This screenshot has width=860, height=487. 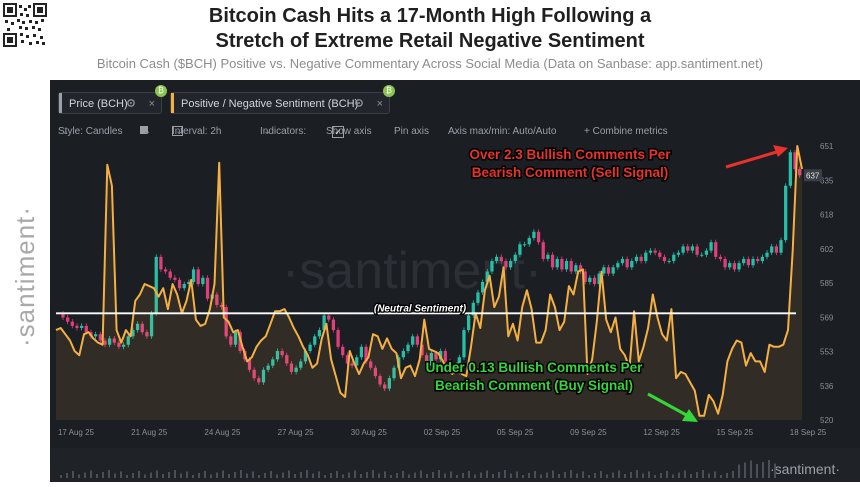 What do you see at coordinates (669, 405) in the screenshot?
I see `buy-arrow-line` at bounding box center [669, 405].